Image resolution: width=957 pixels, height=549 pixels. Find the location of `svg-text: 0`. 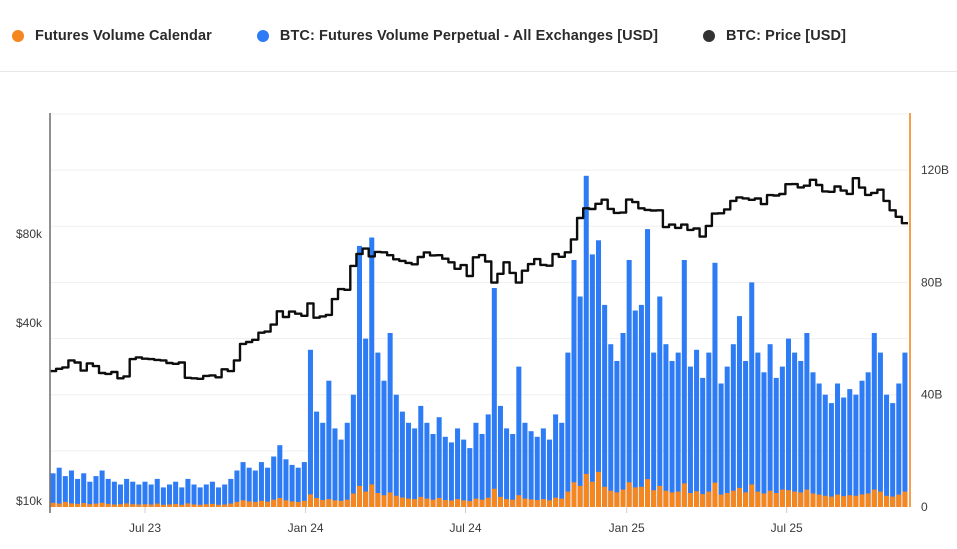

svg-text: 0 is located at coordinates (924, 507).